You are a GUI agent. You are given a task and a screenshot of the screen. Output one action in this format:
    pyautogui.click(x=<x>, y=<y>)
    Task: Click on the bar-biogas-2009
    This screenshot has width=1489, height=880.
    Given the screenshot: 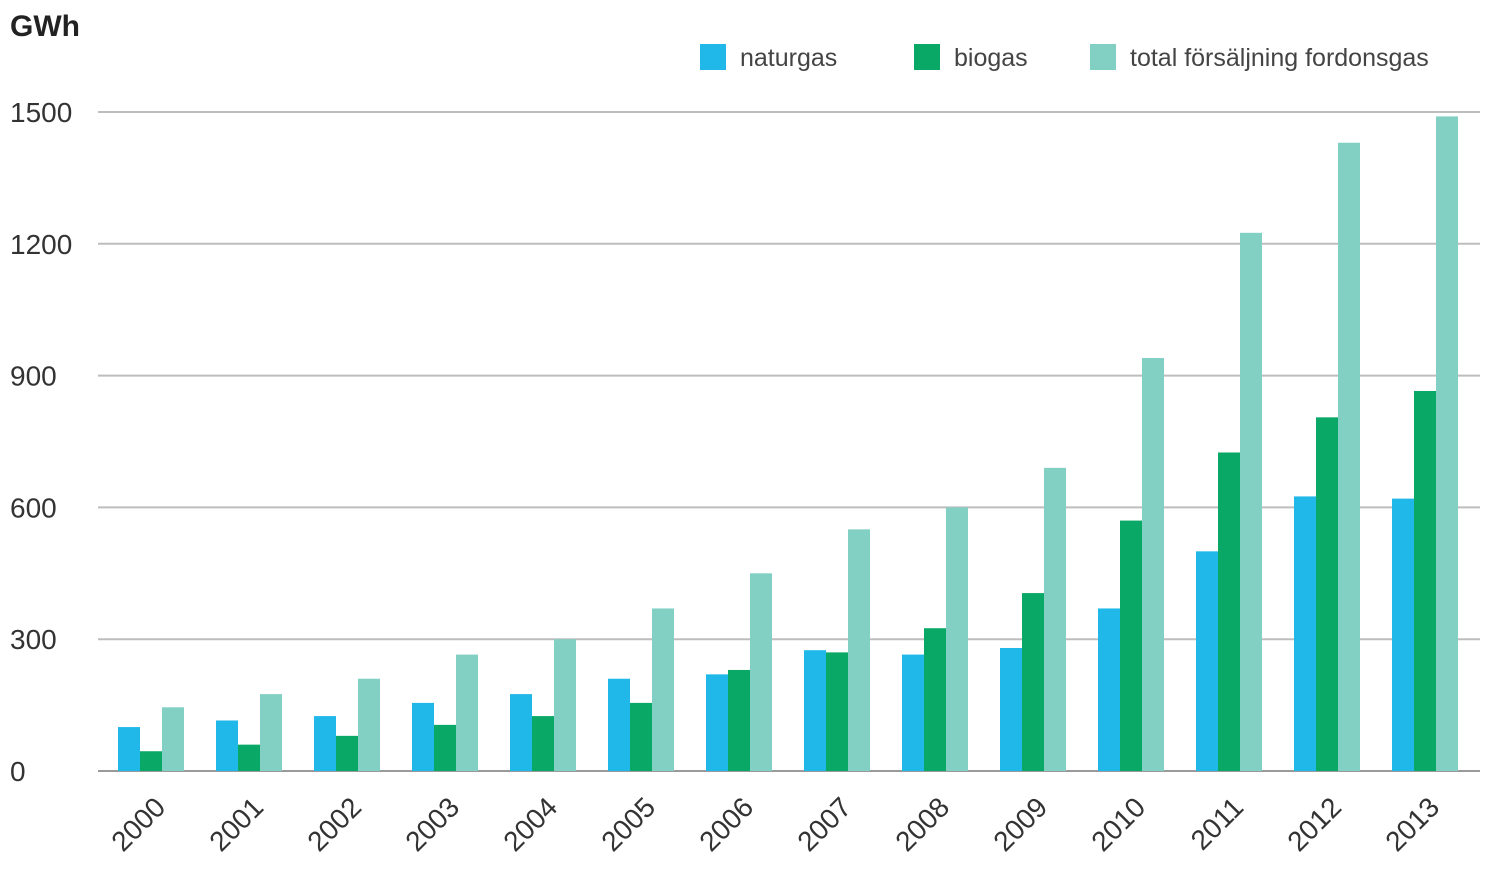 What is the action you would take?
    pyautogui.click(x=1033, y=682)
    